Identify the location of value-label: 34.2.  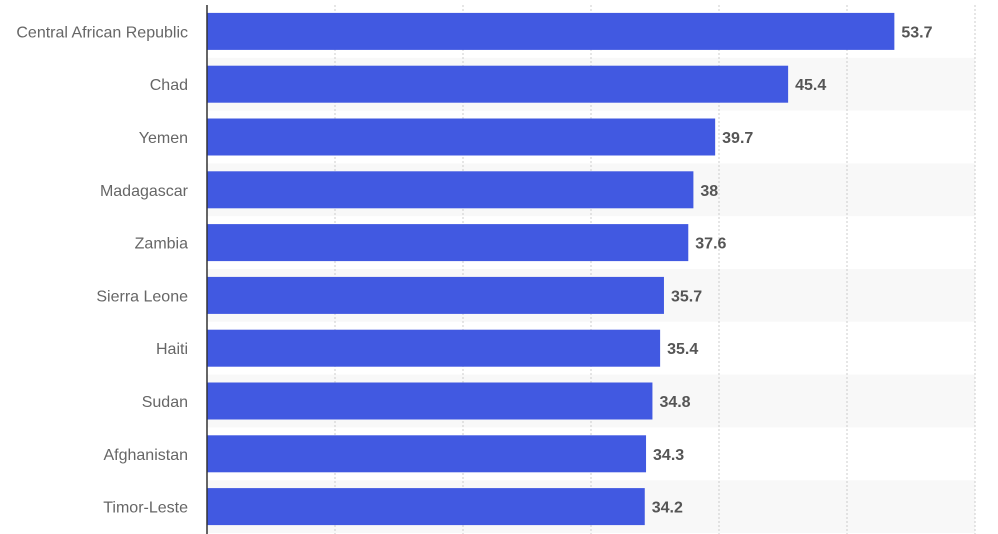
(667, 508).